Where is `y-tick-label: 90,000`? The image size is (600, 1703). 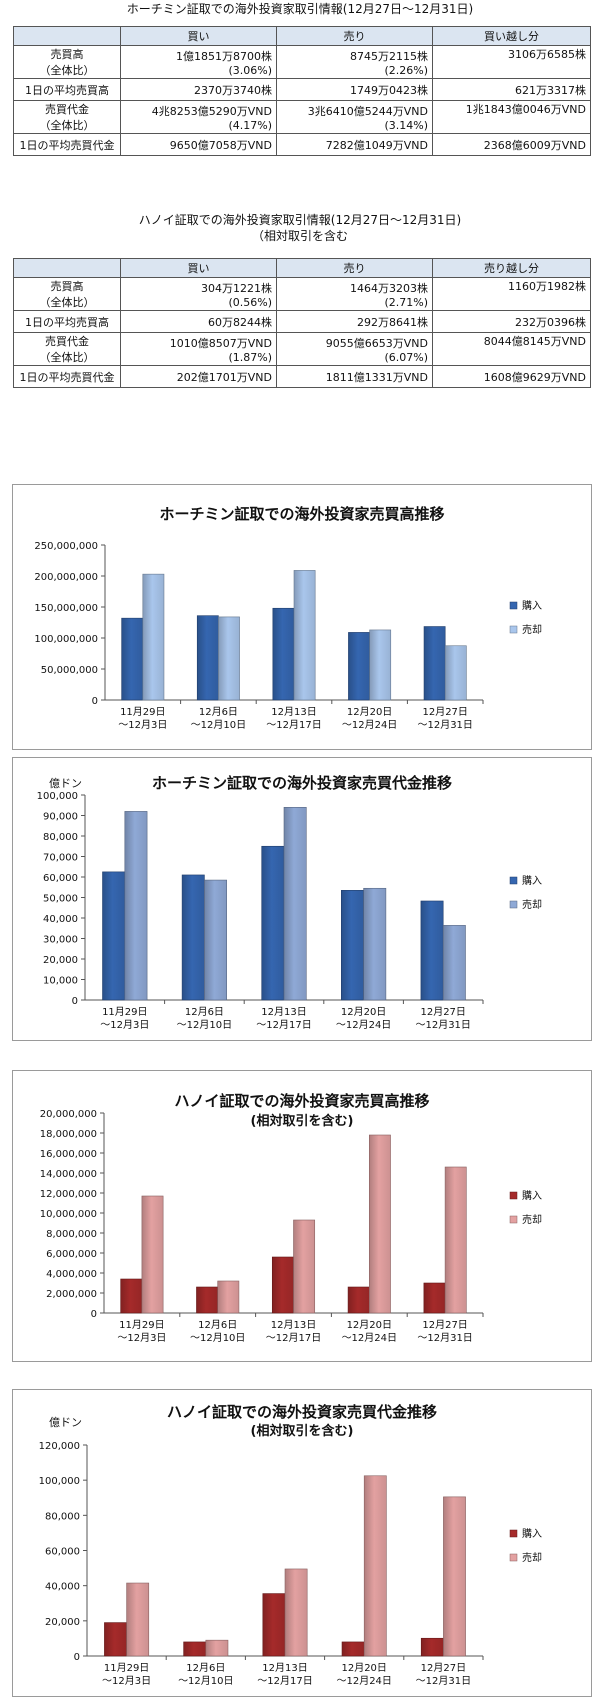 y-tick-label: 90,000 is located at coordinates (60, 817).